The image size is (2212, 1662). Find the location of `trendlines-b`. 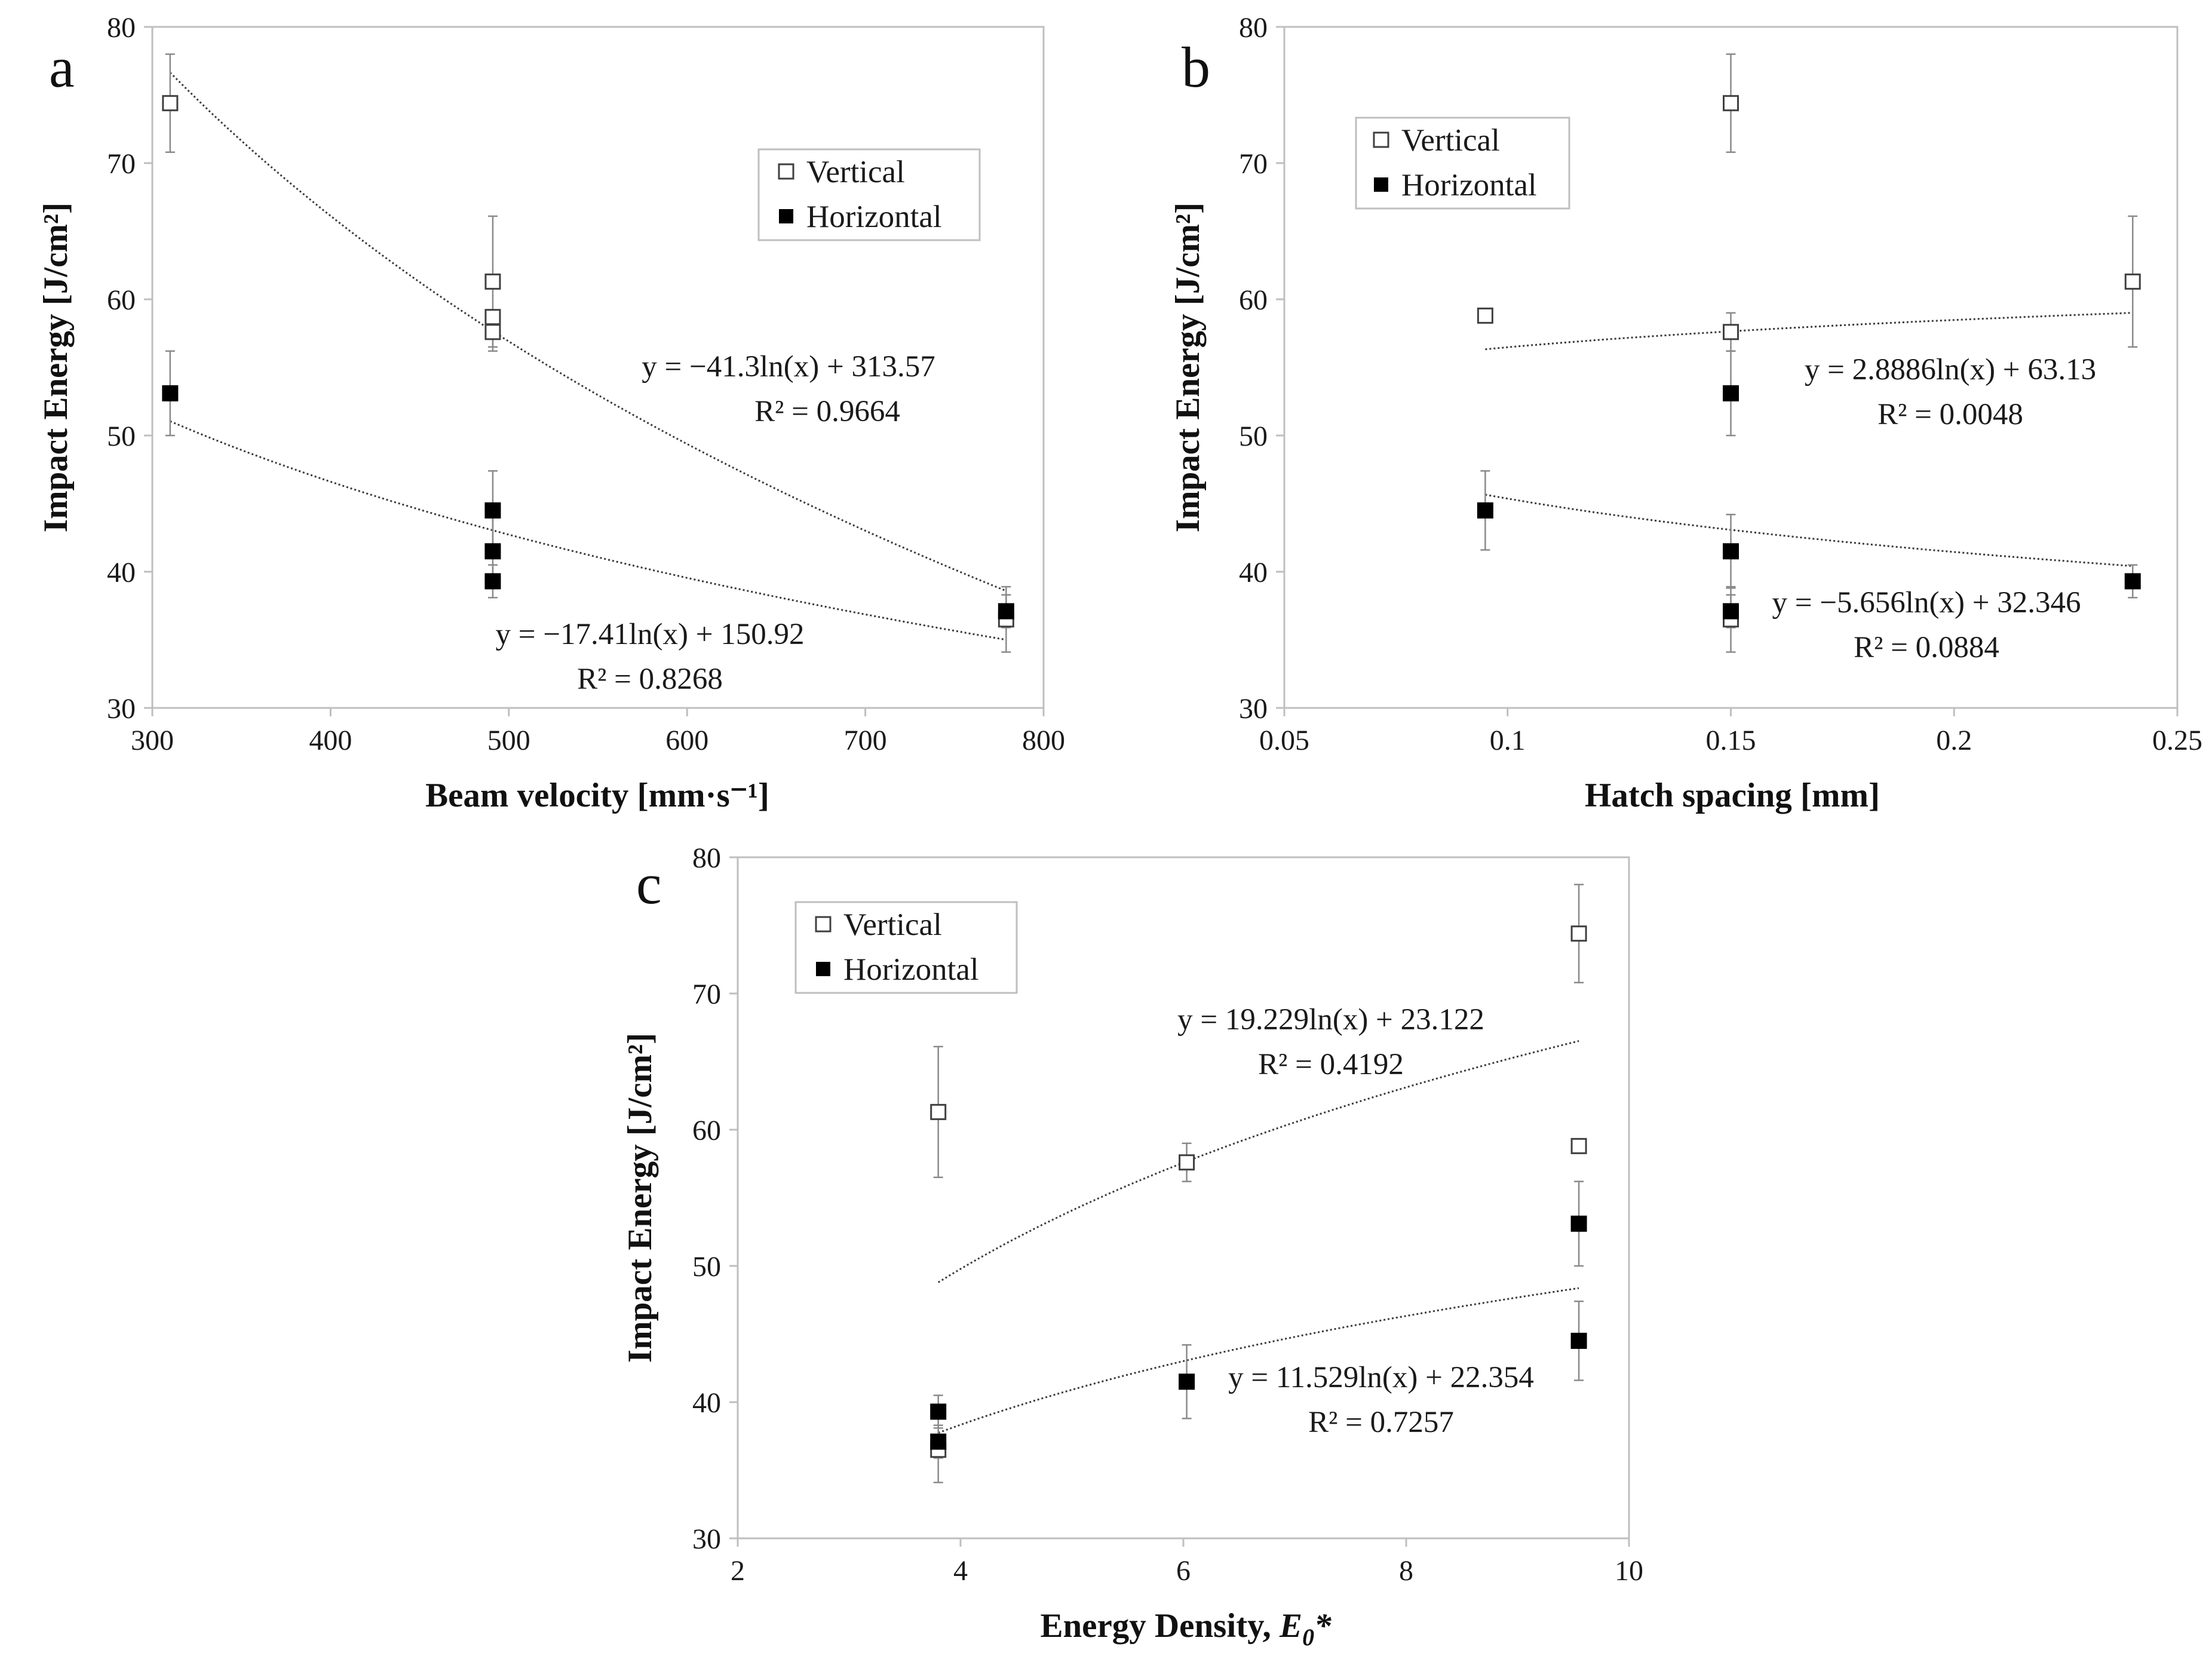

trendlines-b is located at coordinates (1809, 440).